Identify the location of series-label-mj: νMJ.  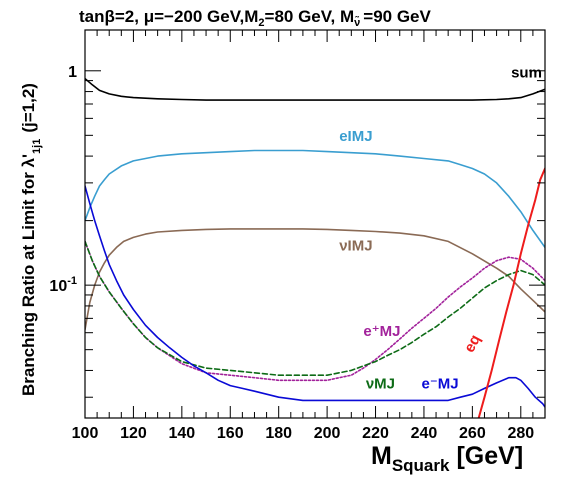
(380, 383).